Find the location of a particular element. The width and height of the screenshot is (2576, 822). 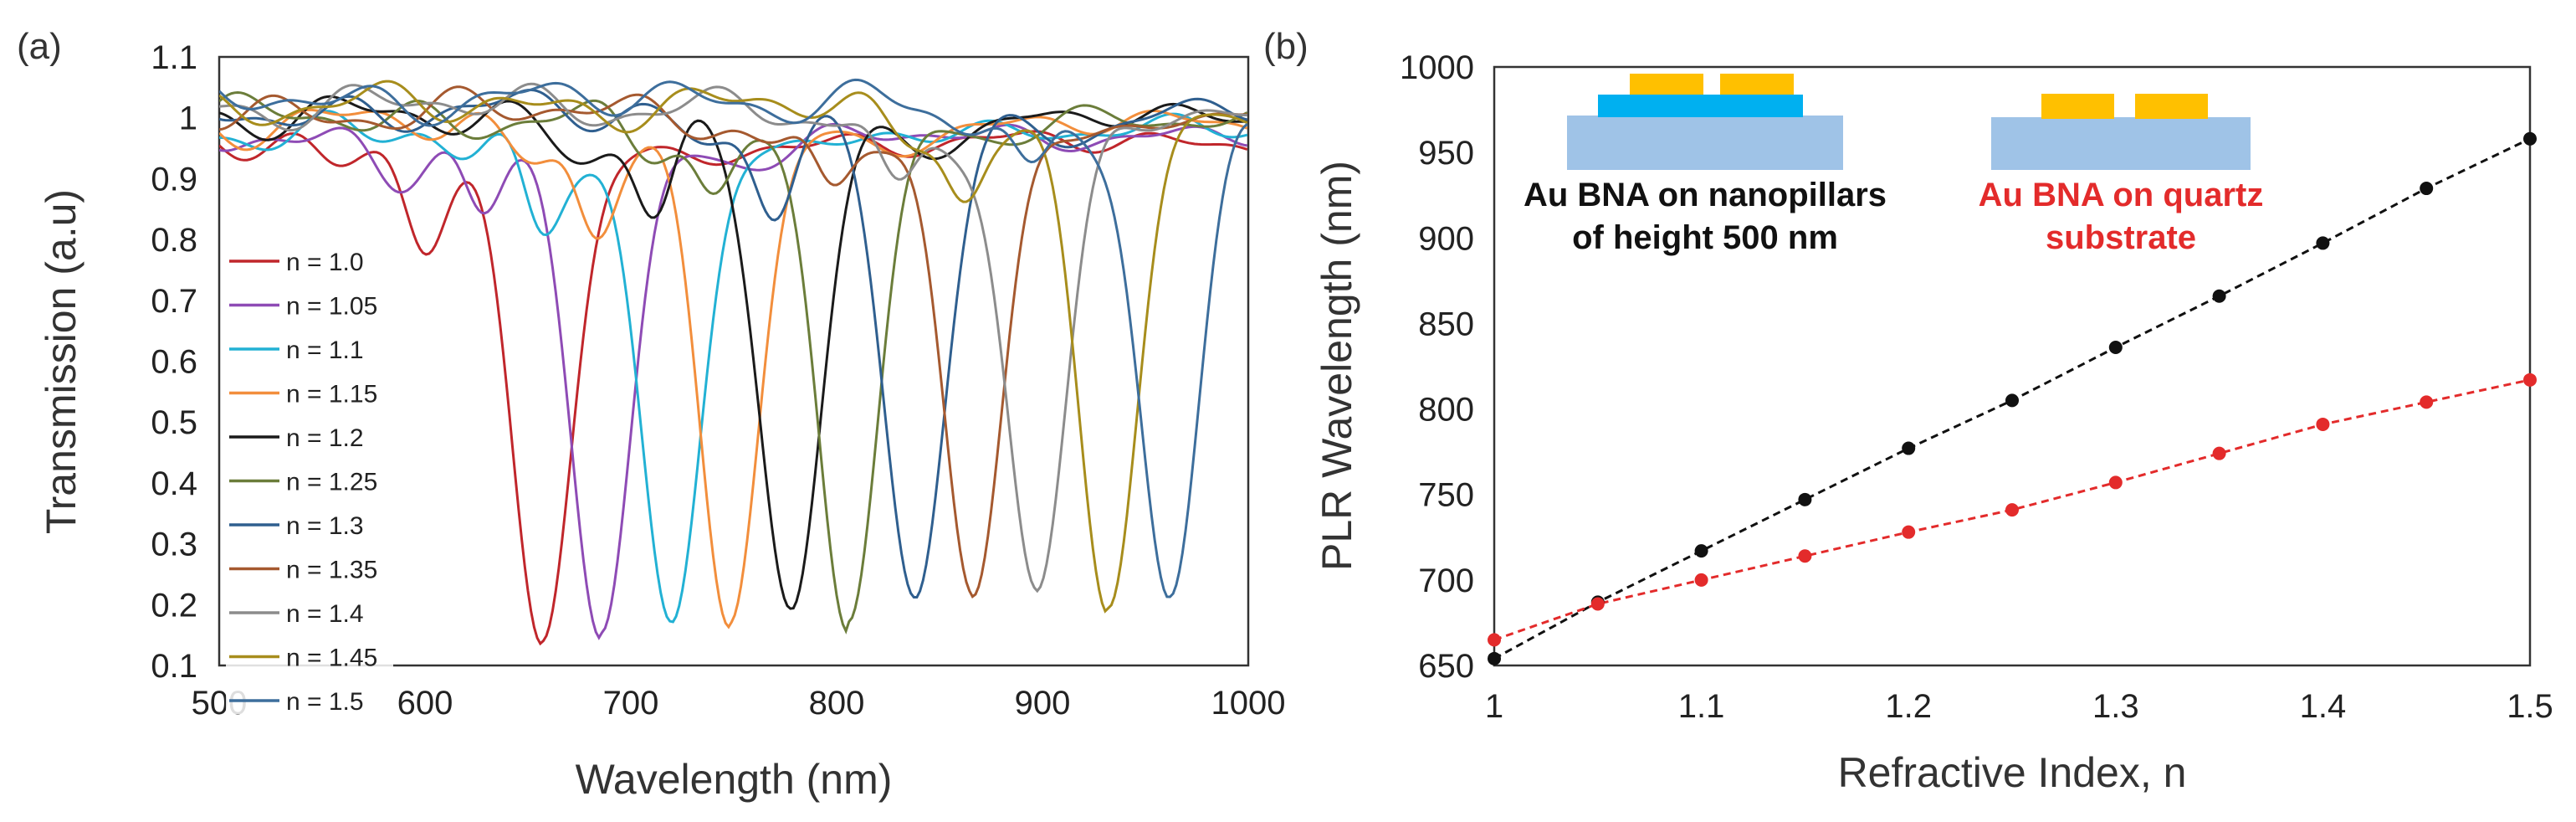

chart-a-x-tick-label: 800 is located at coordinates (837, 703).